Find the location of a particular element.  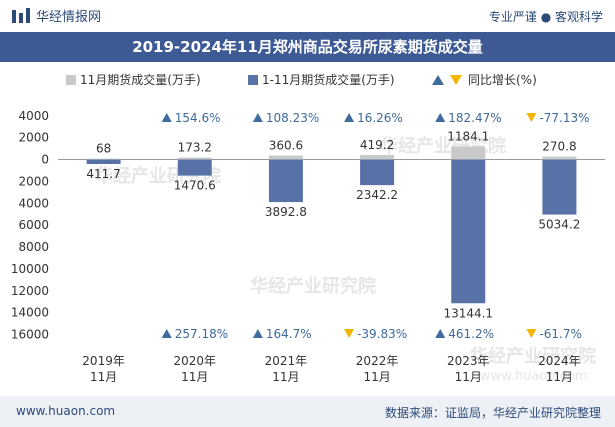

brand-name: 华经情报网 is located at coordinates (69, 17).